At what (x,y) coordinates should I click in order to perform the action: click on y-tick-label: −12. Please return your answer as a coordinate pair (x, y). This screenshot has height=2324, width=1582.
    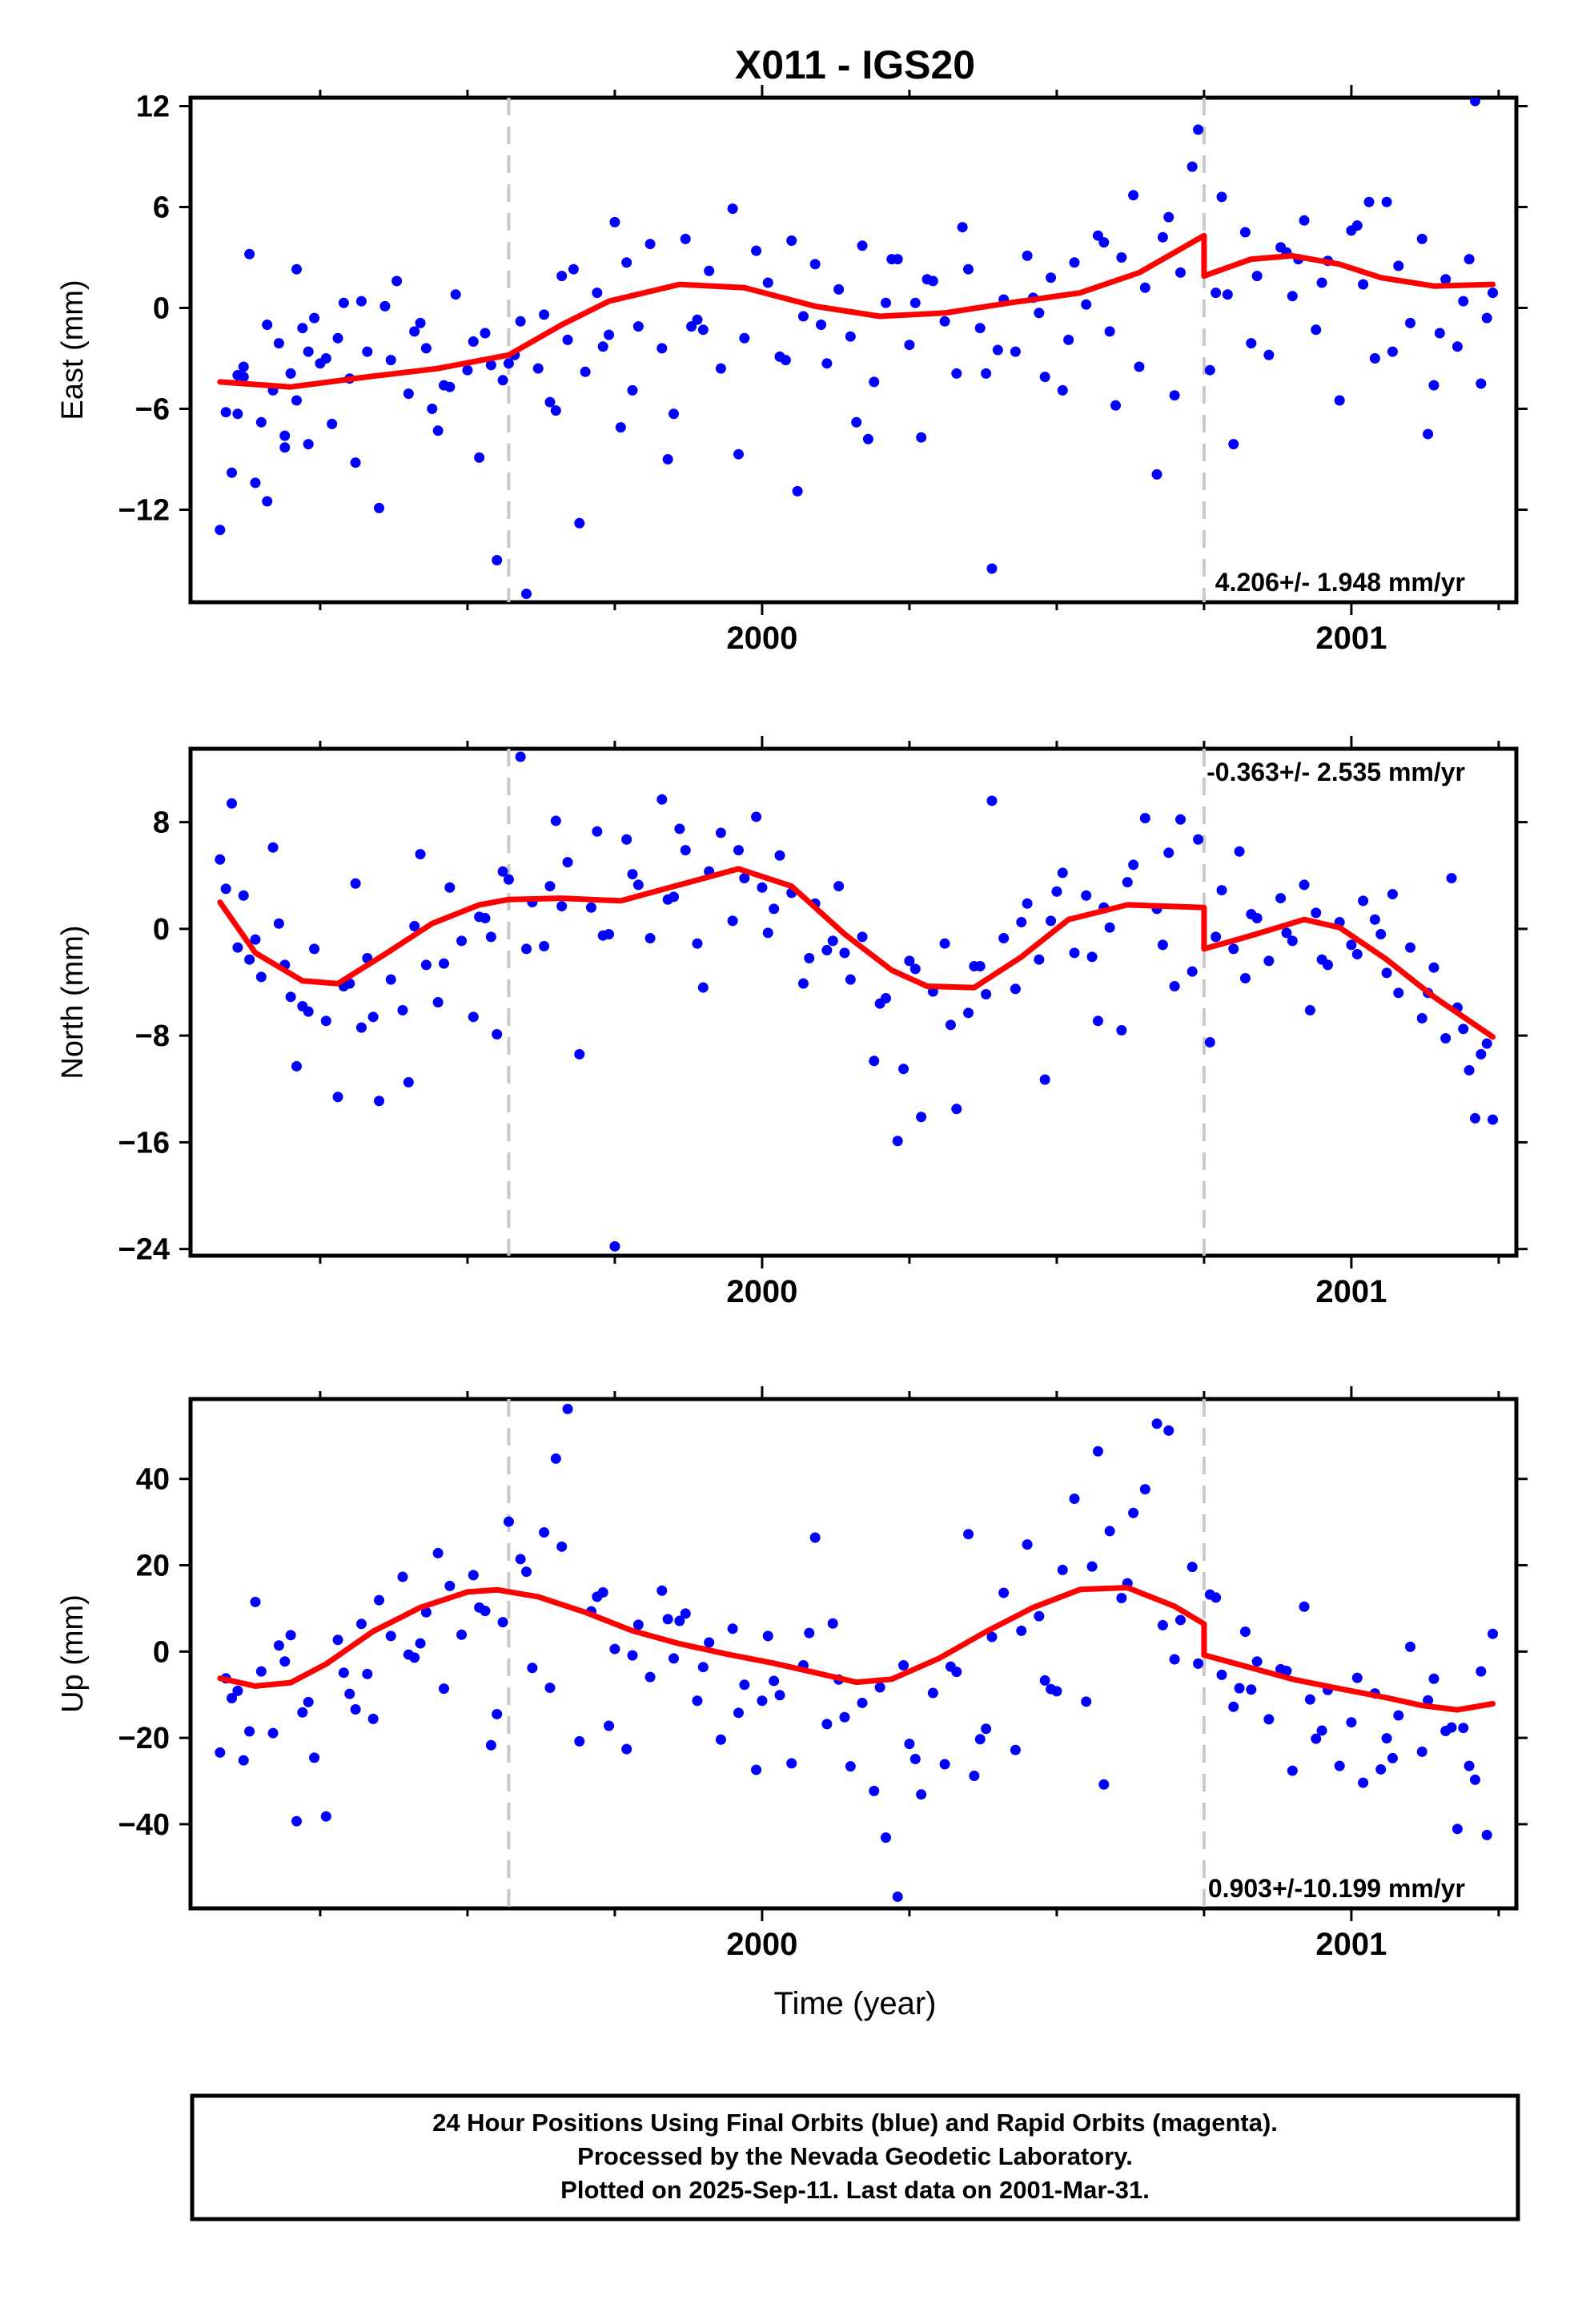
    Looking at the image, I should click on (144, 511).